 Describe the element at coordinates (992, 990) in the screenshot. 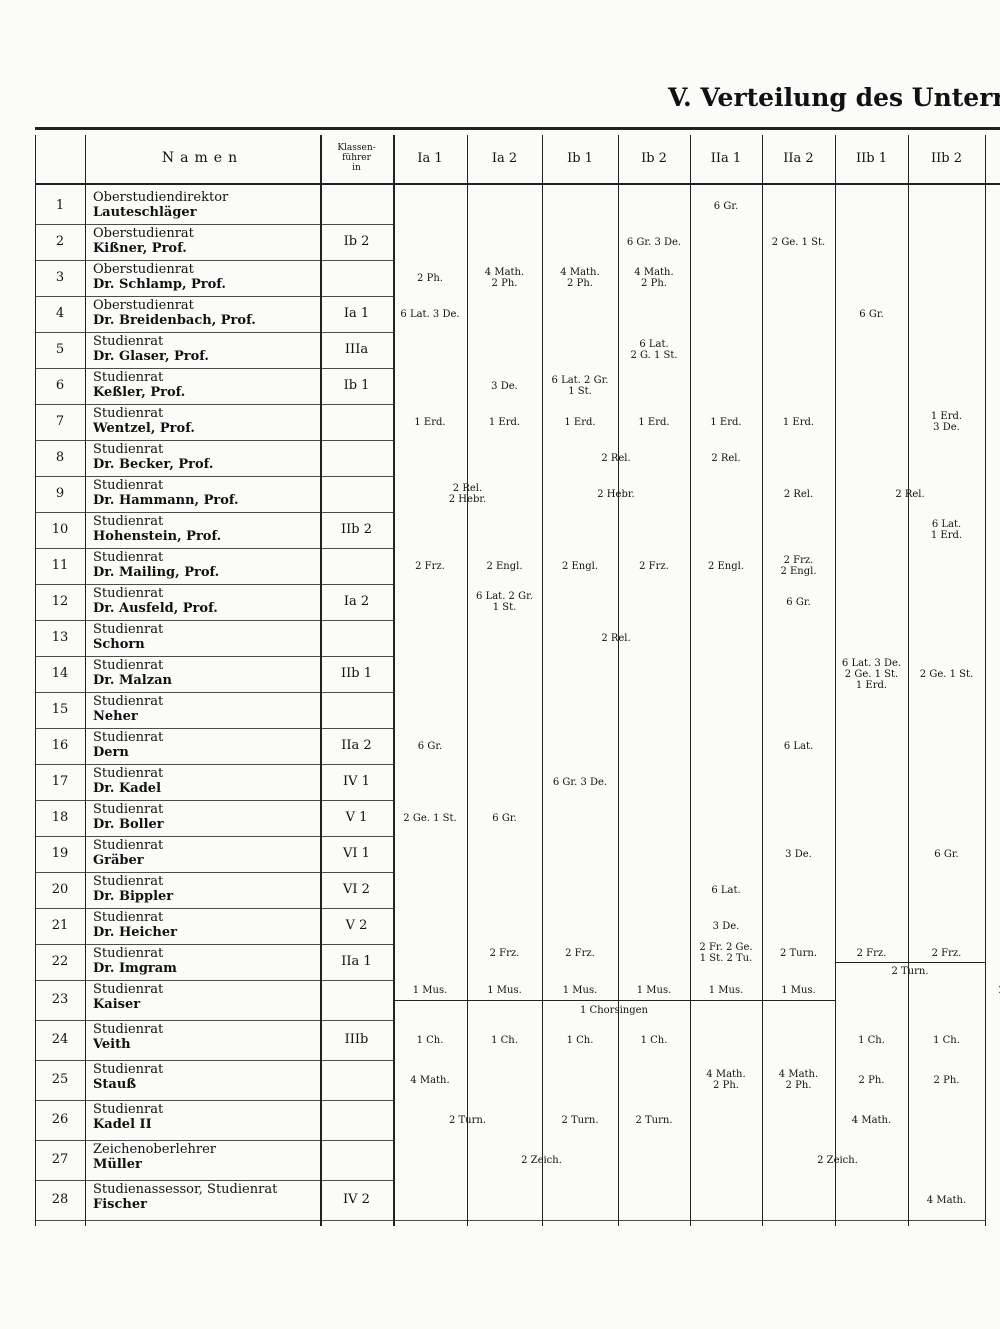

I see `cell: 2 Orc` at that location.